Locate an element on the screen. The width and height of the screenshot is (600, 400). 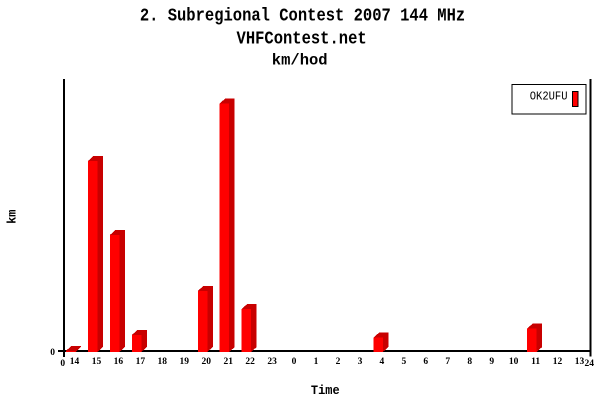
svg-text: 19 is located at coordinates (185, 362).